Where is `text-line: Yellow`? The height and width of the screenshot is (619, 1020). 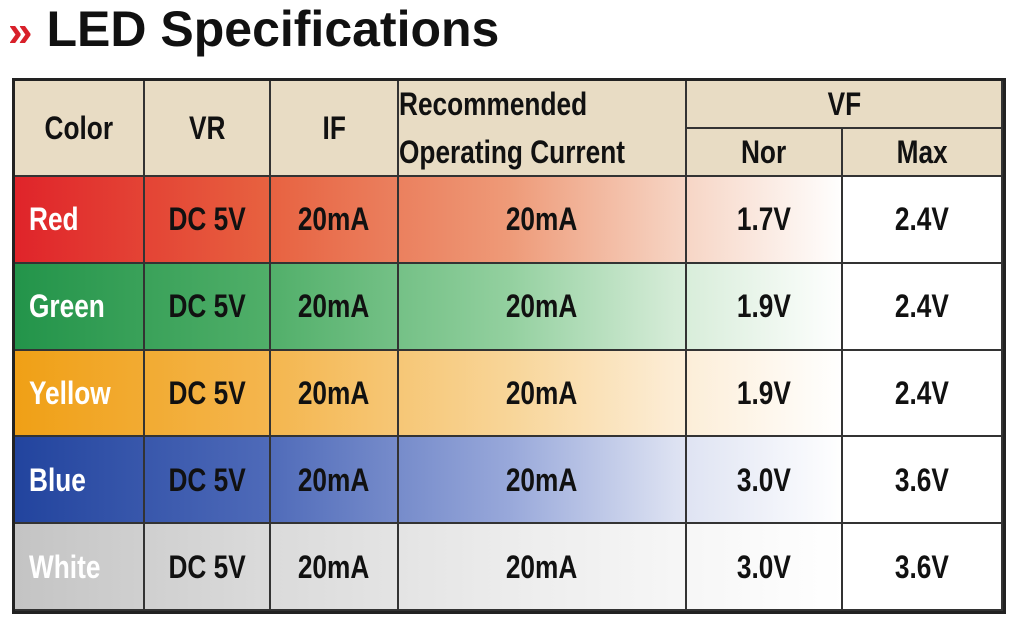 text-line: Yellow is located at coordinates (70, 392).